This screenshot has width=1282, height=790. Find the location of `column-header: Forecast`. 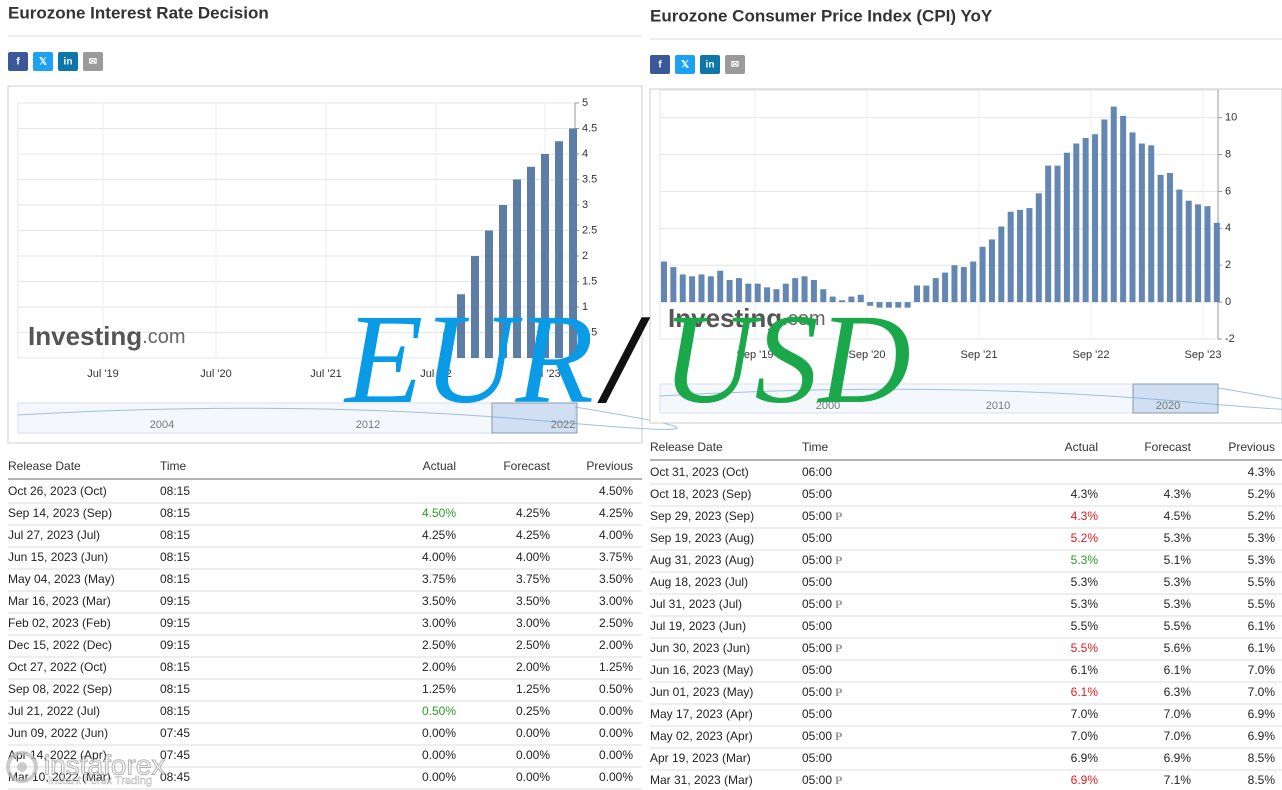

column-header: Forecast is located at coordinates (1167, 447).